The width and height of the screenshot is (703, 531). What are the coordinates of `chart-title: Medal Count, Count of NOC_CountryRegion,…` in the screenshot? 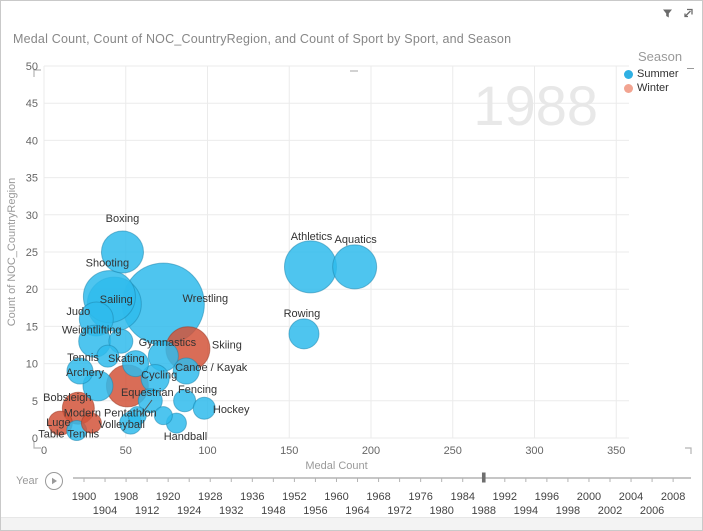 It's located at (262, 39).